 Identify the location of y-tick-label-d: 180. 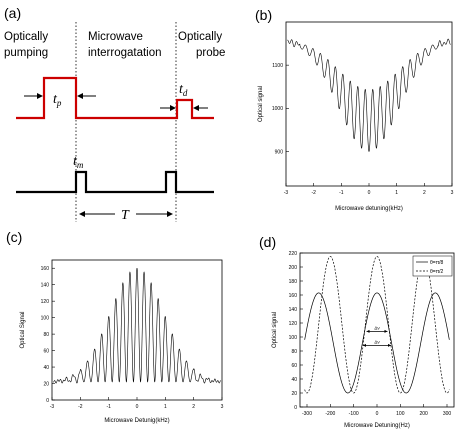
(293, 282).